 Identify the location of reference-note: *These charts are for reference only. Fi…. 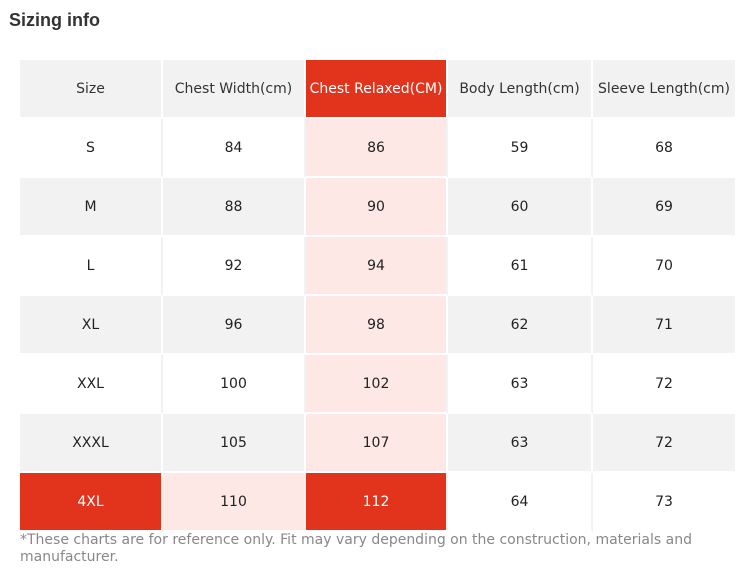
(356, 548).